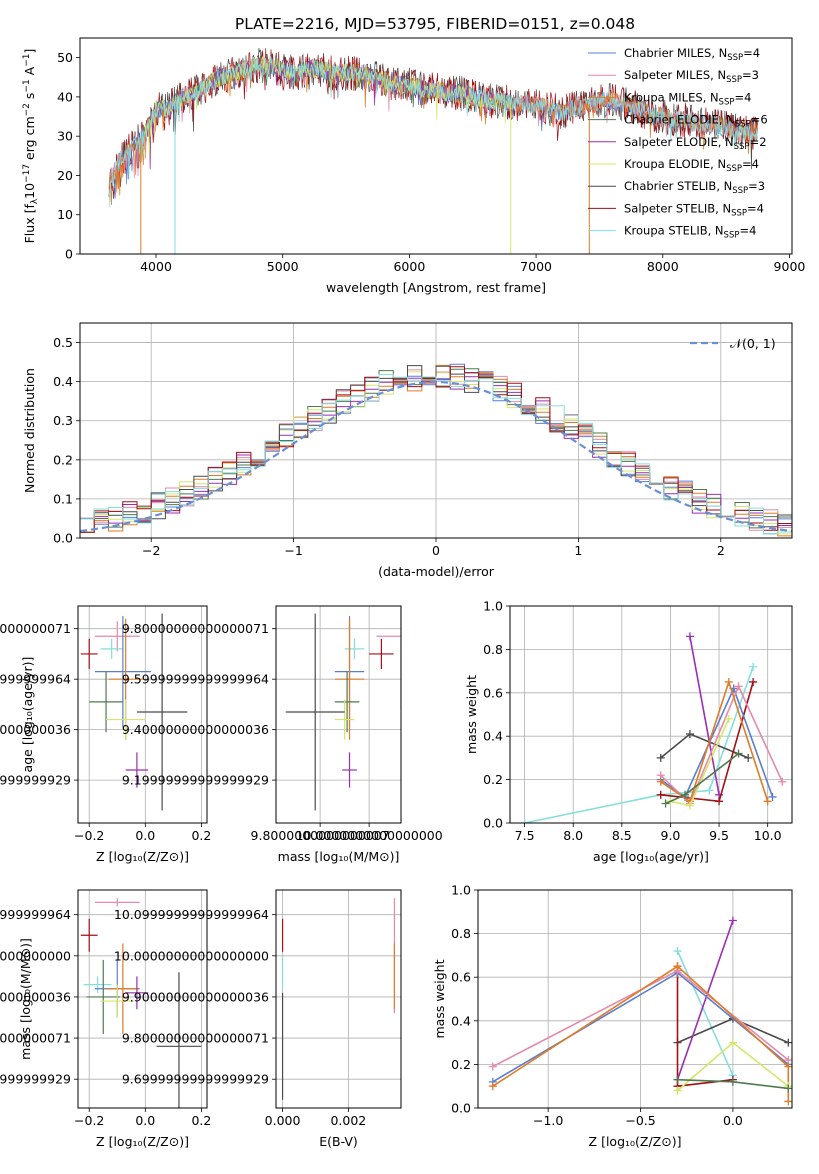 The height and width of the screenshot is (1174, 819). What do you see at coordinates (65, 214) in the screenshot?
I see `y-tick-label: 10` at bounding box center [65, 214].